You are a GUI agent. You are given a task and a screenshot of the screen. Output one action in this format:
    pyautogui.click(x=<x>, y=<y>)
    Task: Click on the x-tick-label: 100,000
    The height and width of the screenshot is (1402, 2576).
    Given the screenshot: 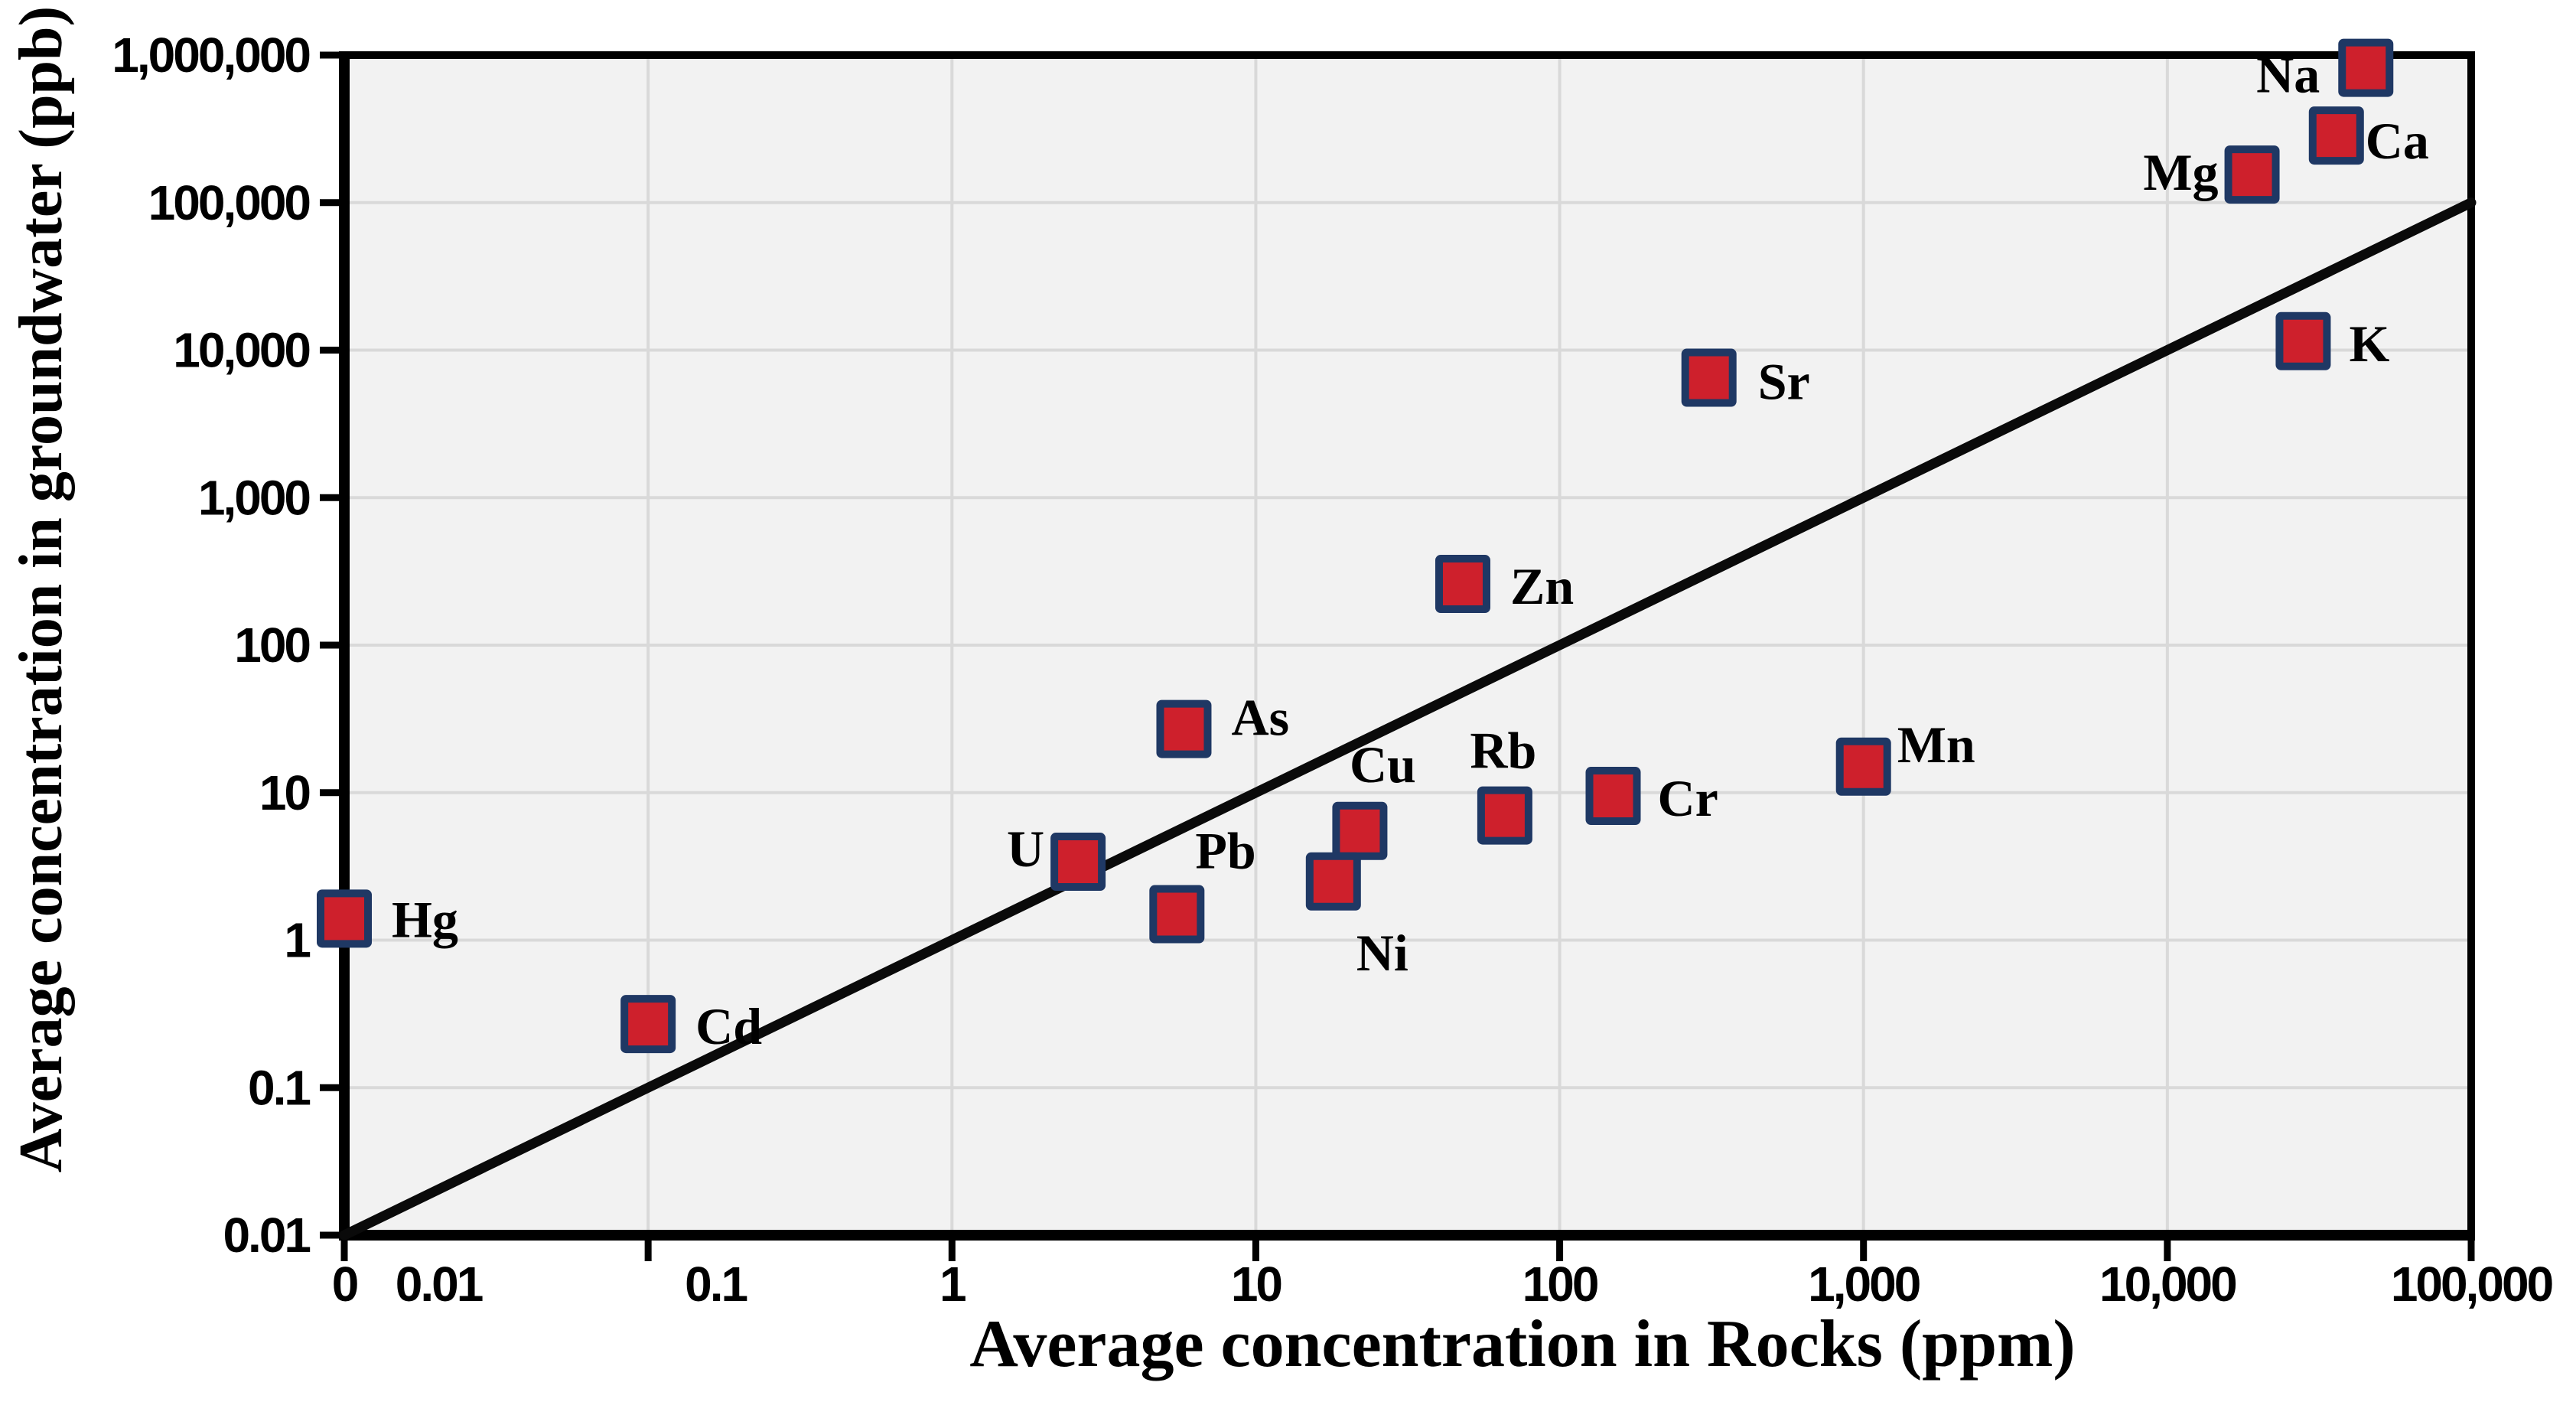 What is the action you would take?
    pyautogui.click(x=2472, y=1284)
    